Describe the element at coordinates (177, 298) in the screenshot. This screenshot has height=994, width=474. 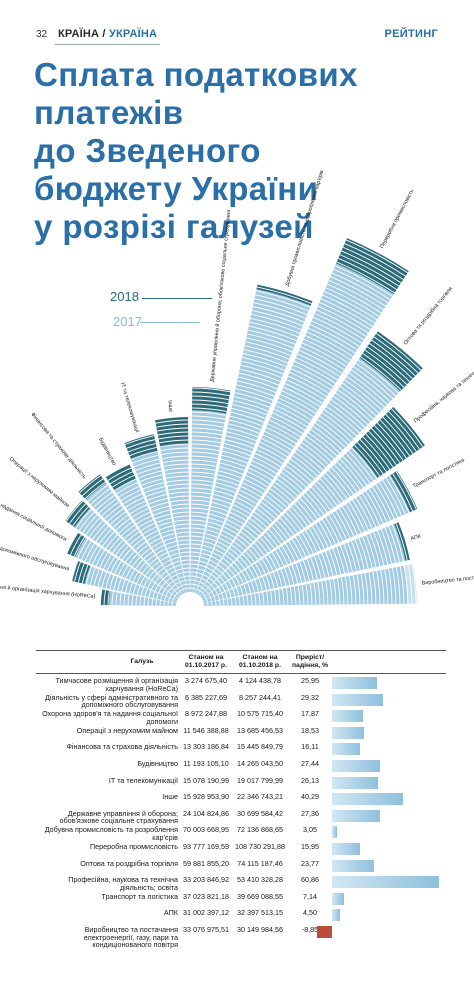
I see `legend-2018-line` at that location.